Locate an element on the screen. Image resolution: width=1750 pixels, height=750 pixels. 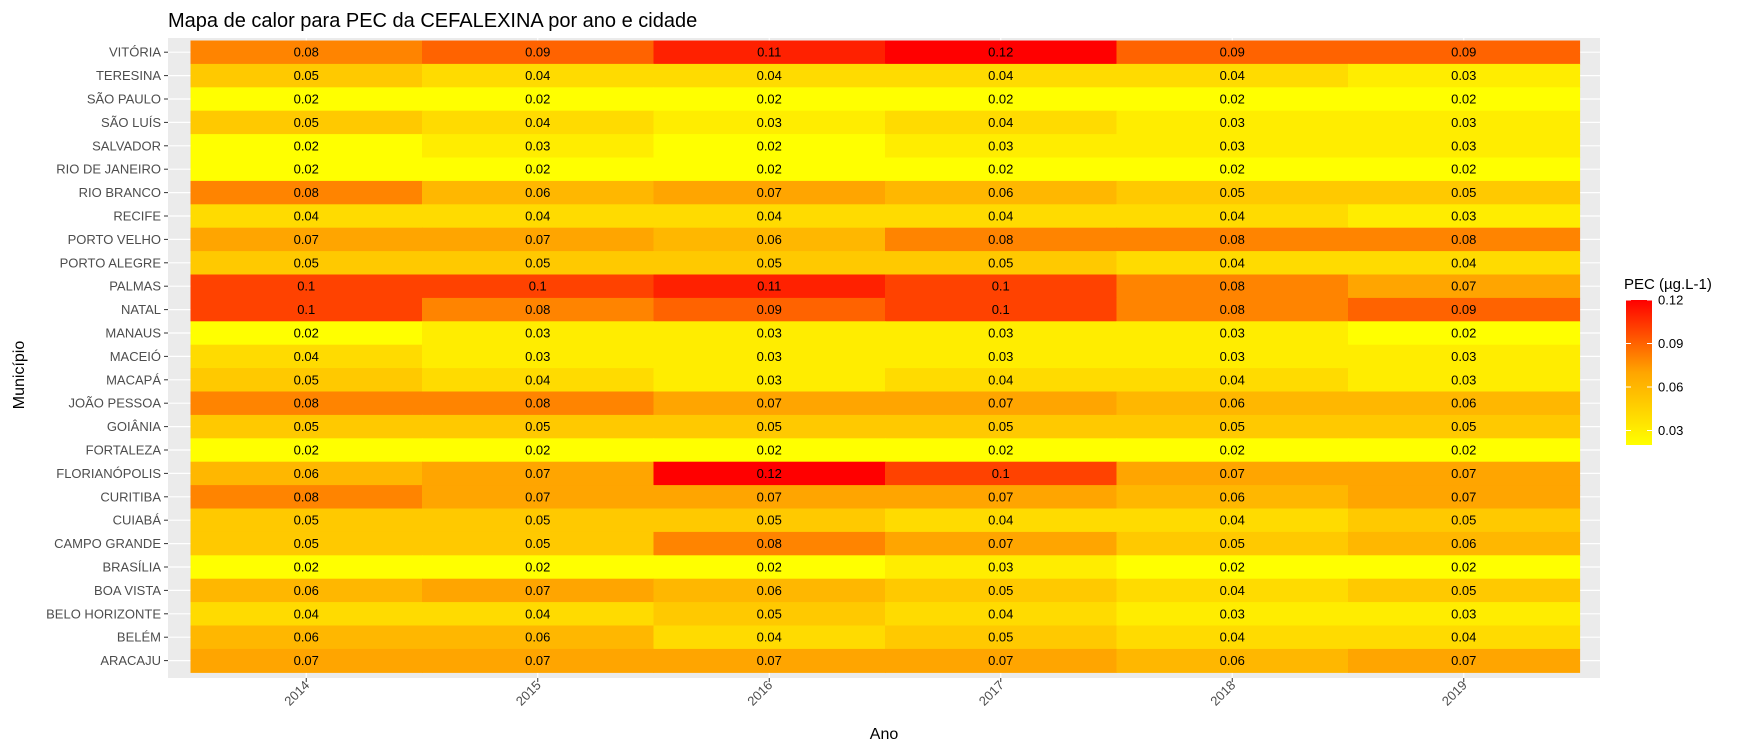
y-tick-label: PORTO VELHO is located at coordinates (114, 239).